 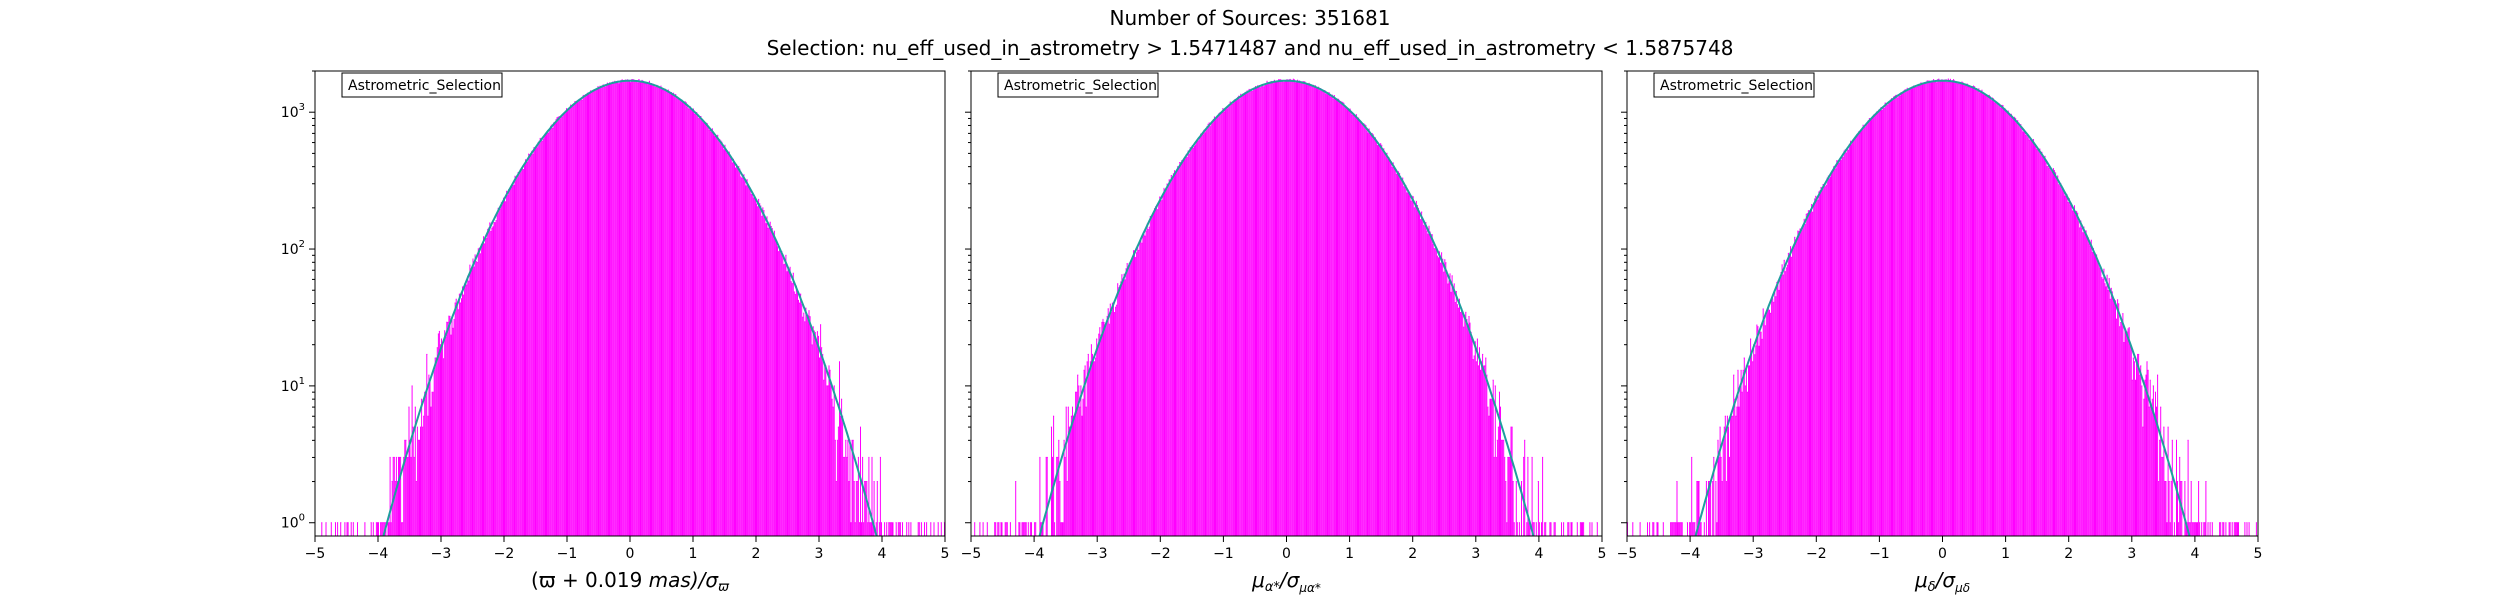 I want to click on y-tick-exponent: 2, so click(x=302, y=244).